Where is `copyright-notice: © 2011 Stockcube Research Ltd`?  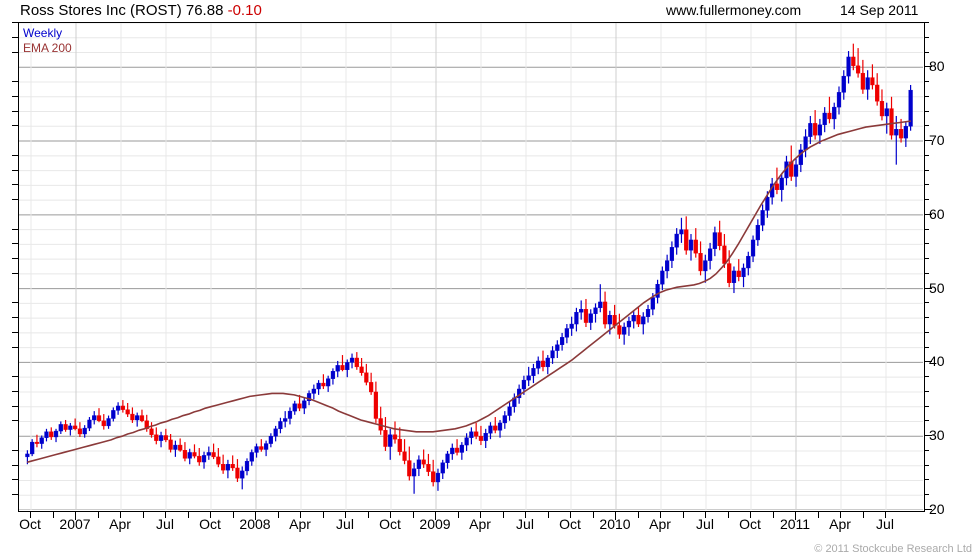 copyright-notice: © 2011 Stockcube Research Ltd is located at coordinates (893, 549).